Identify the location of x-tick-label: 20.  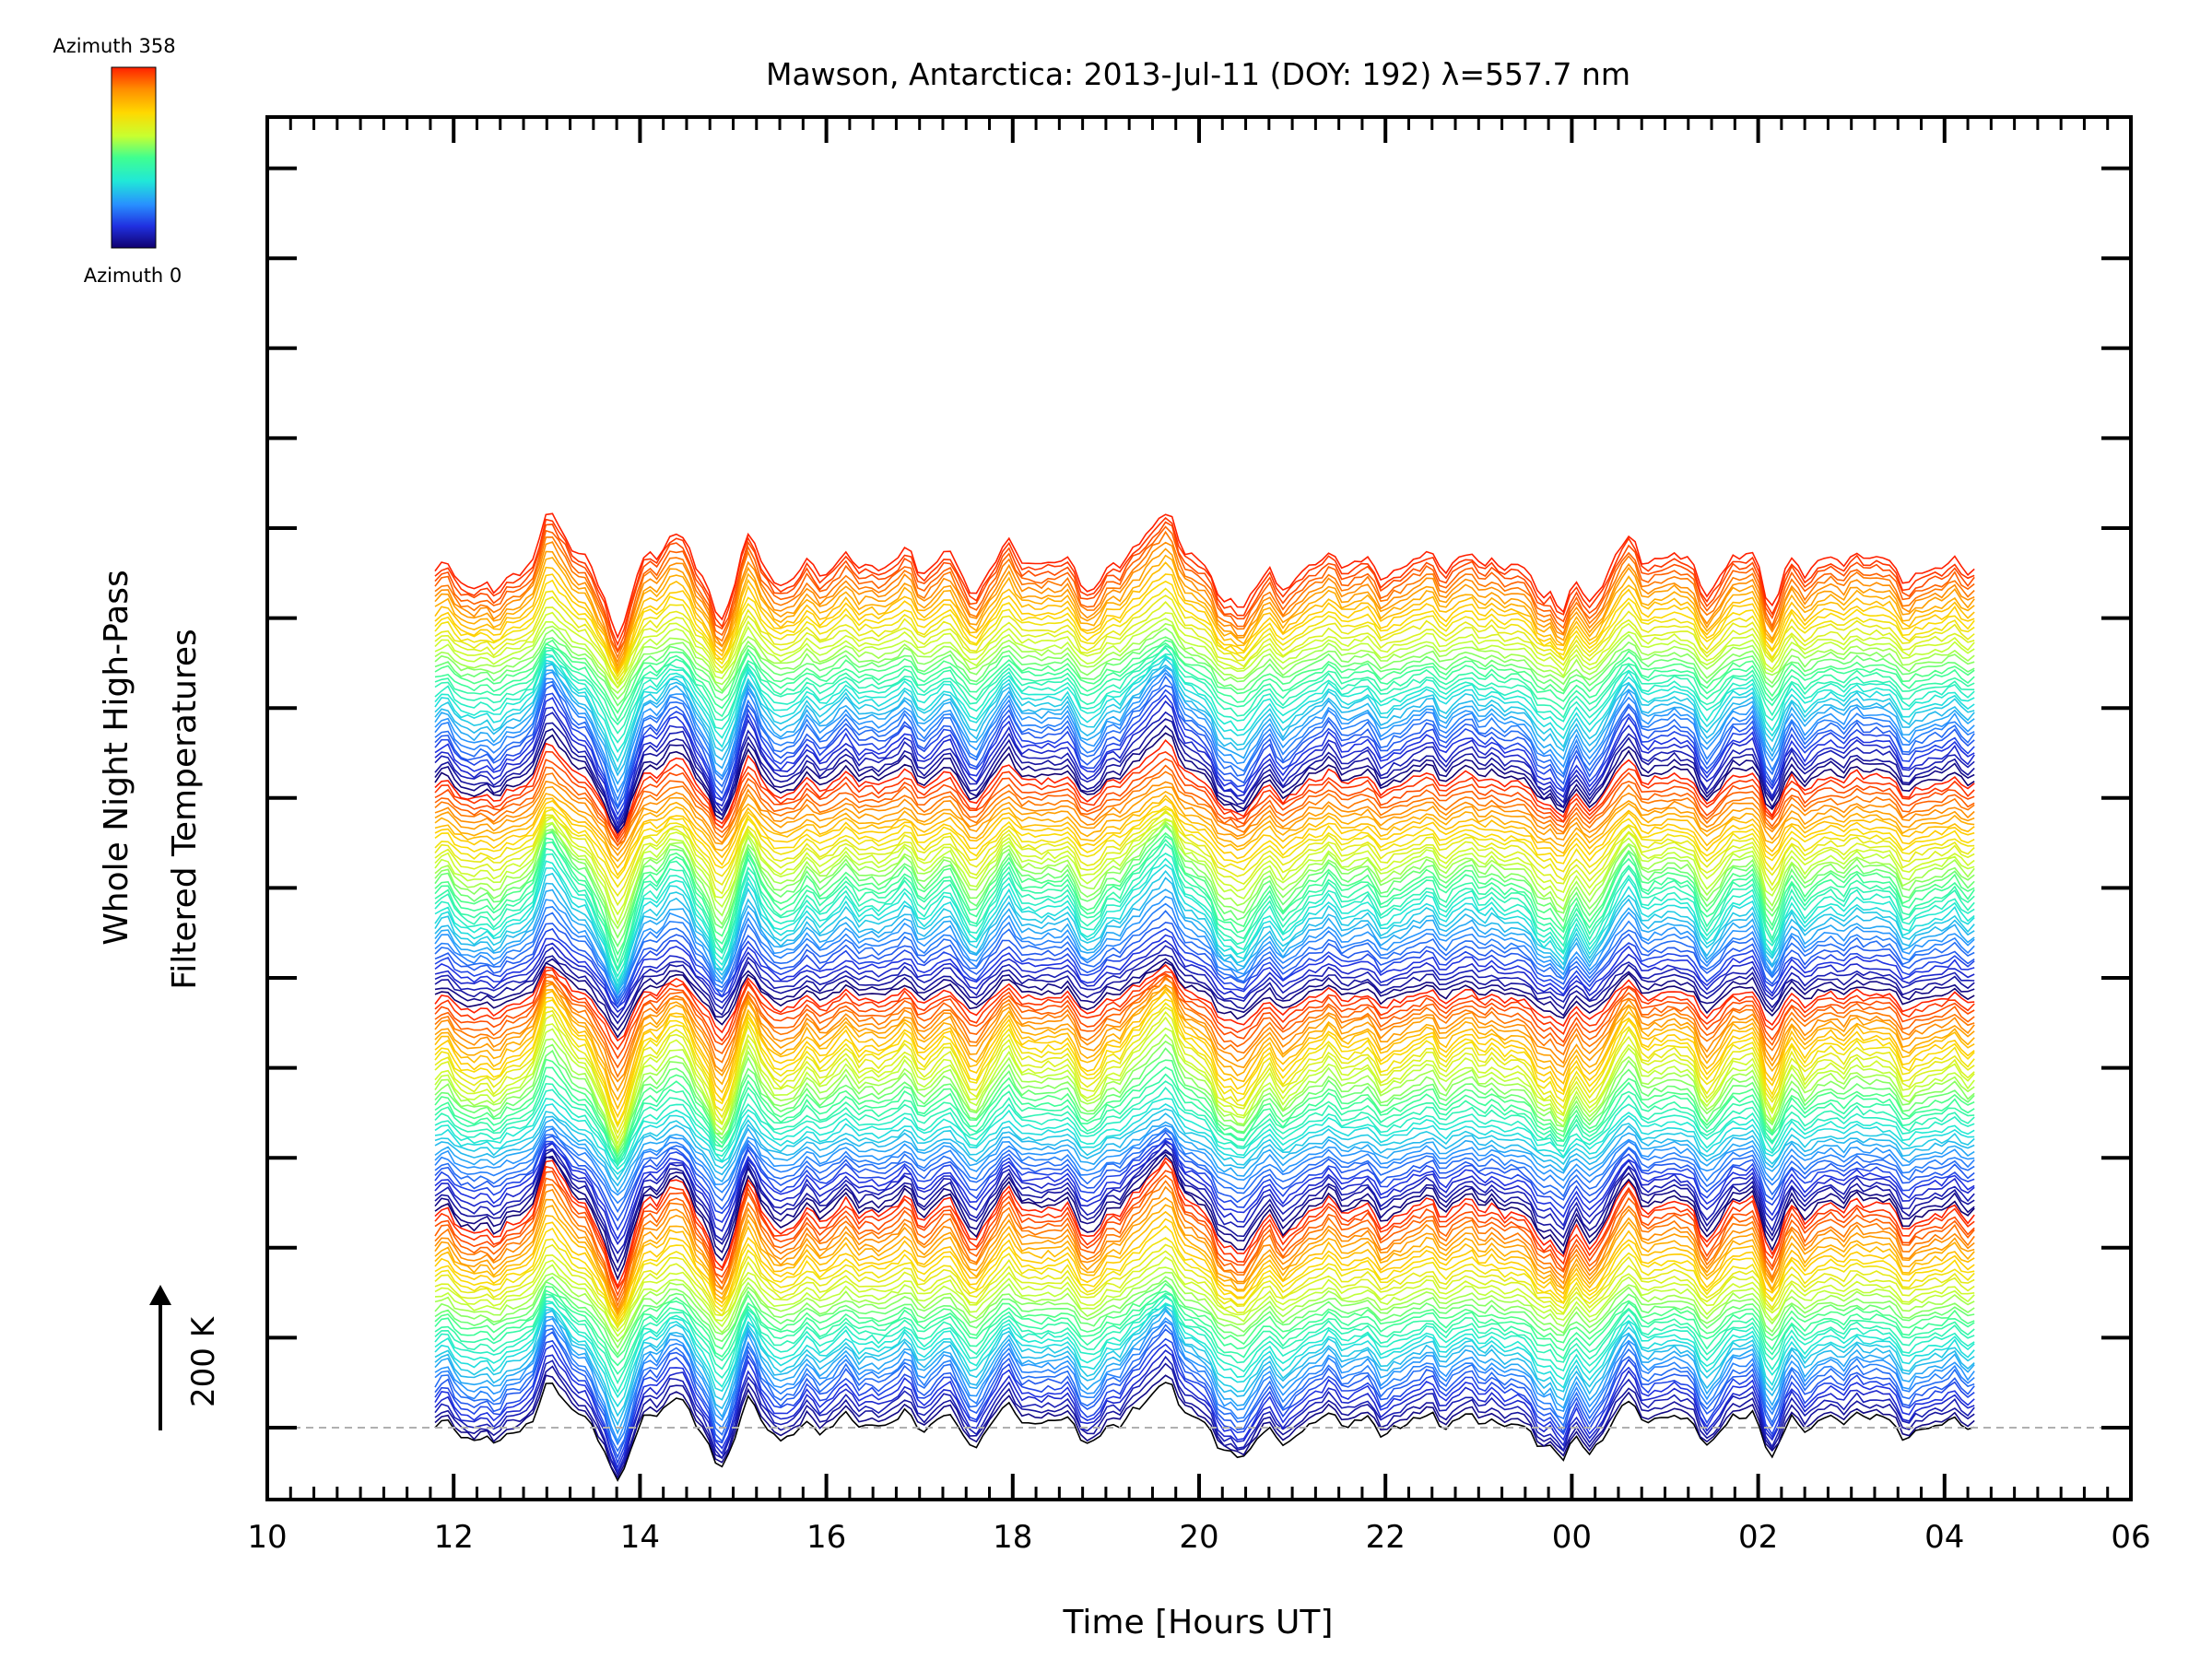
(1198, 1537).